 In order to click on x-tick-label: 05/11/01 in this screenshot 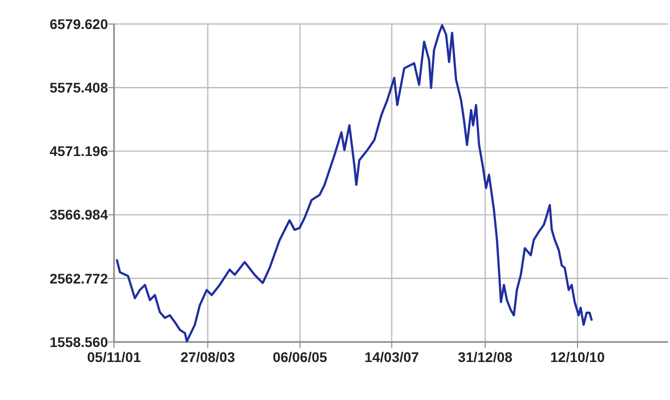, I will do `click(114, 357)`.